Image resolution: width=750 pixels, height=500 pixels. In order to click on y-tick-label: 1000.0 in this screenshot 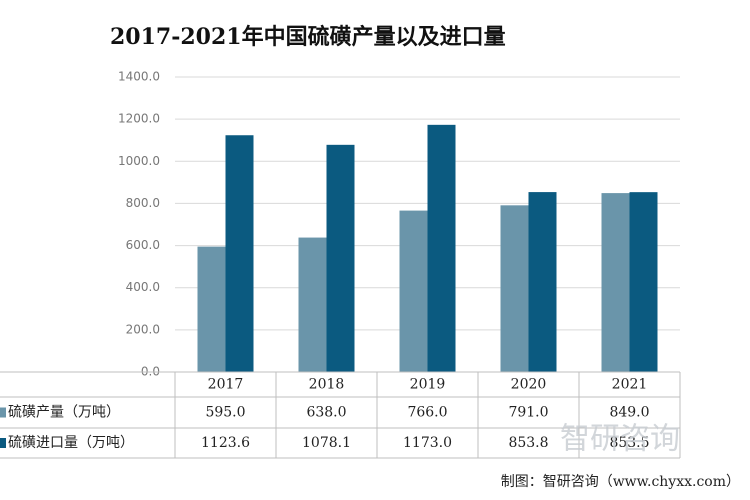, I will do `click(139, 161)`.